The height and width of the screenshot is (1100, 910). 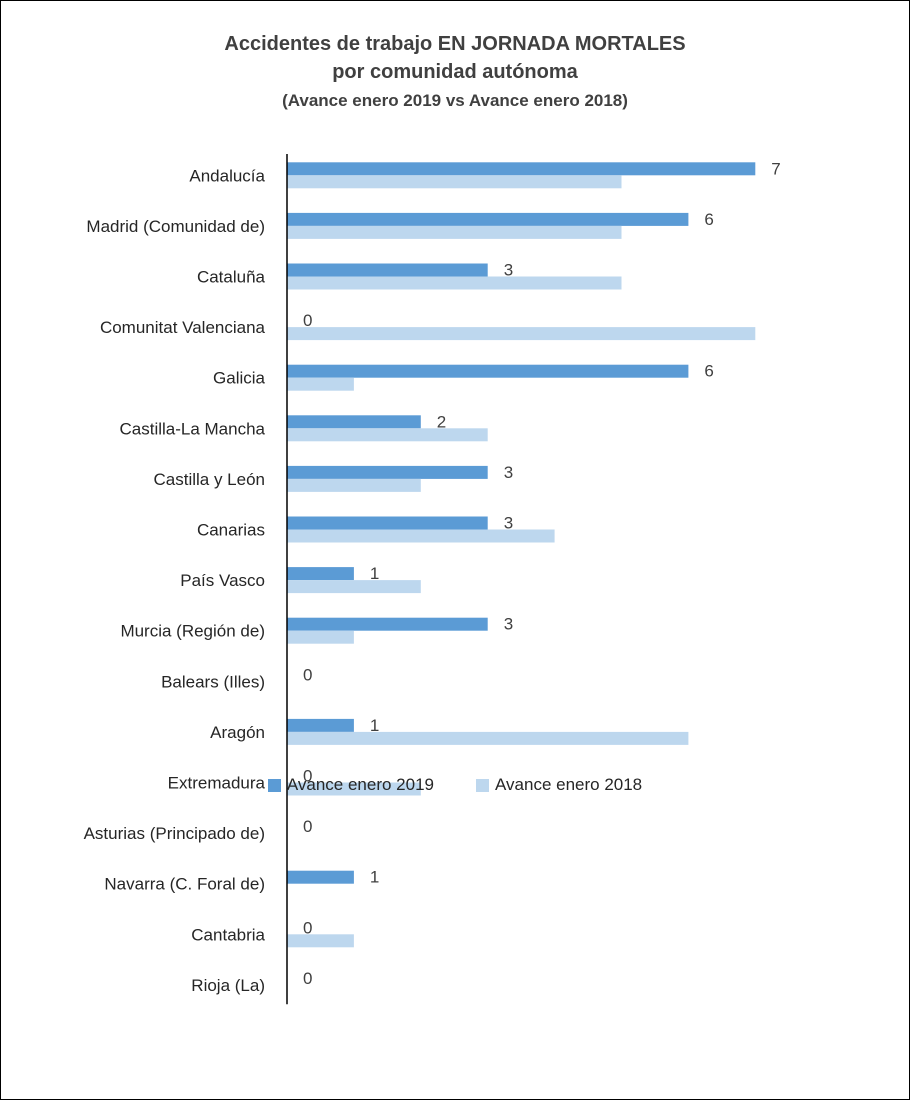 I want to click on category-label: Madrid (Comunidad de), so click(x=175, y=226).